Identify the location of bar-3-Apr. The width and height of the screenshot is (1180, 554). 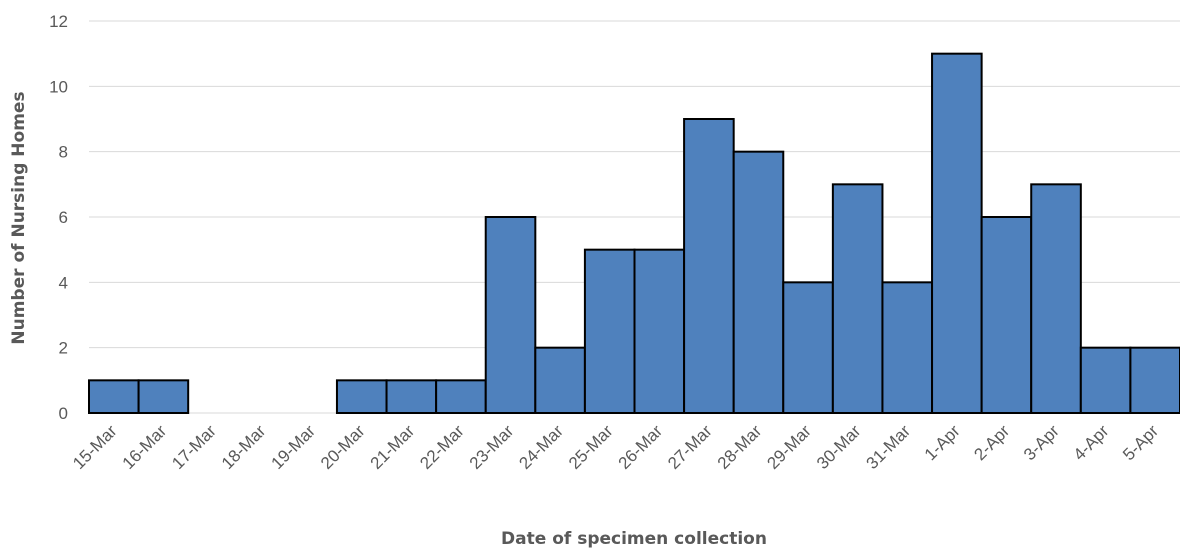
(1056, 298).